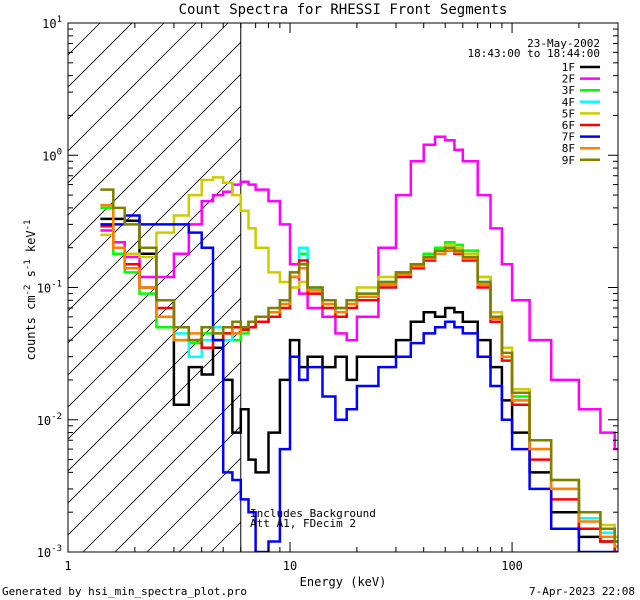 The width and height of the screenshot is (640, 600). What do you see at coordinates (568, 160) in the screenshot?
I see `legend-label-9F: 9F` at bounding box center [568, 160].